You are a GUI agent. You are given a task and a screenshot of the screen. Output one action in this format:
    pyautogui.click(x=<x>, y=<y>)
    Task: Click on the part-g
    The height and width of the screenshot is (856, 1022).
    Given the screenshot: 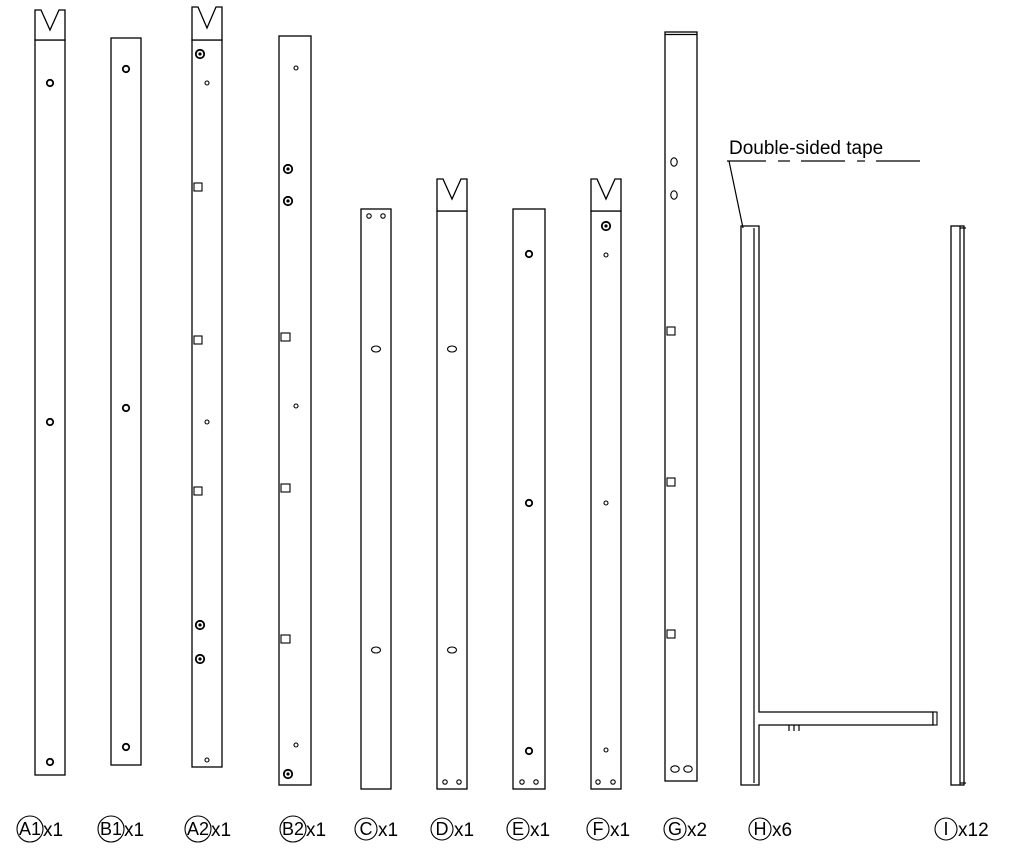 What is the action you would take?
    pyautogui.click(x=681, y=406)
    